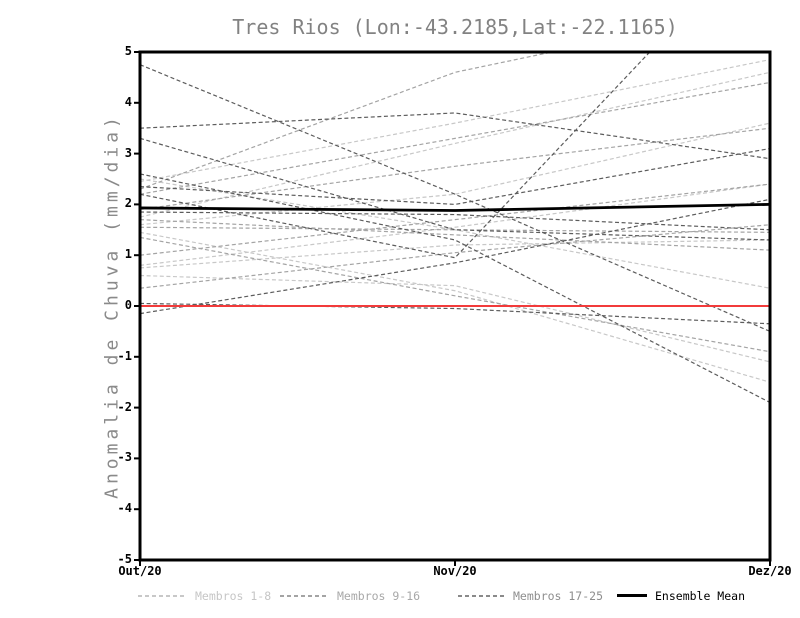  I want to click on y-tick-label: -4, so click(124, 508).